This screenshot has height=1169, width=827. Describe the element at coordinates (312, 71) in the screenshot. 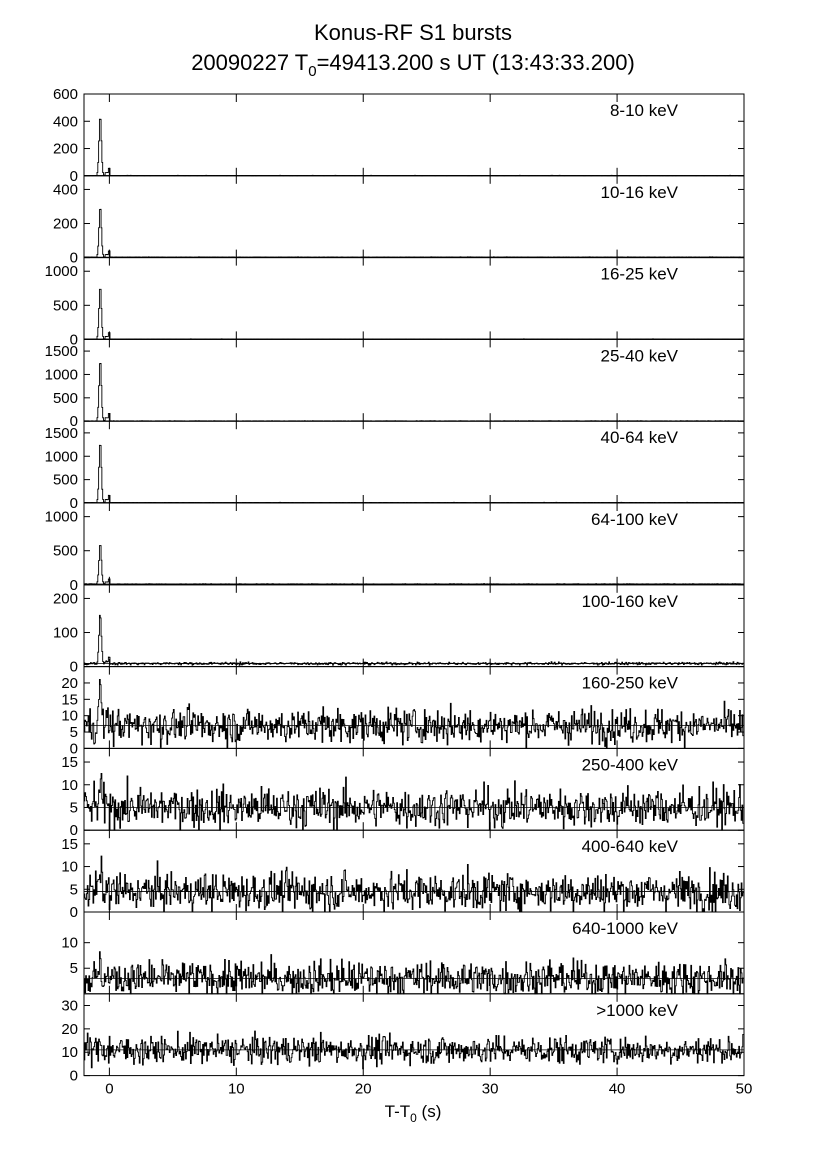

I see `subtitle-subscript: 0` at that location.